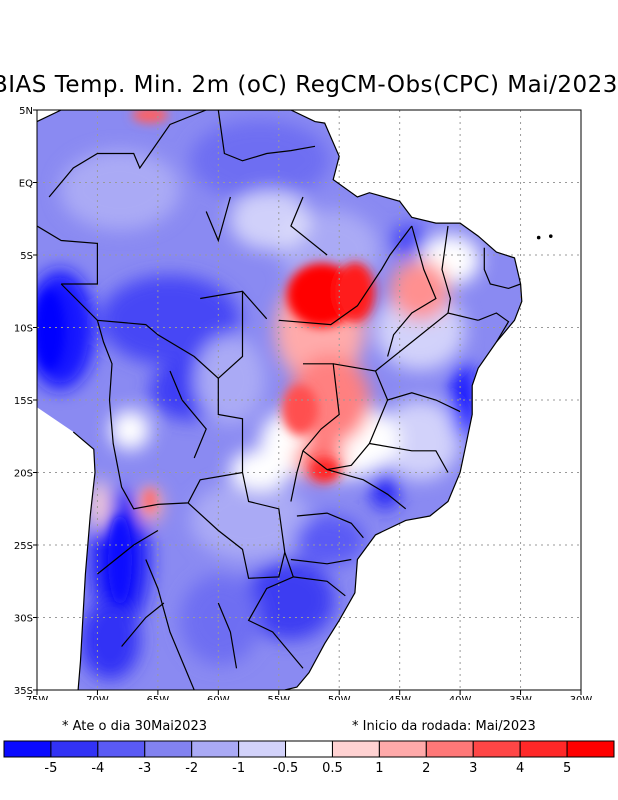 The image size is (618, 800). I want to click on y-tick-label: 30S, so click(23, 619).